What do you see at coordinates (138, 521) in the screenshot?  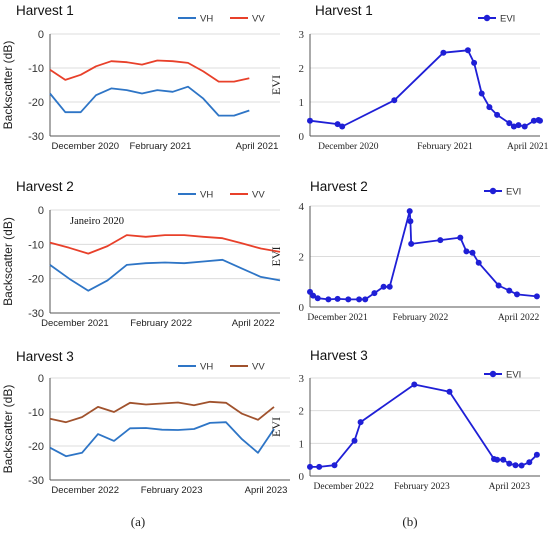 I see `panel-label-a: (a)` at bounding box center [138, 521].